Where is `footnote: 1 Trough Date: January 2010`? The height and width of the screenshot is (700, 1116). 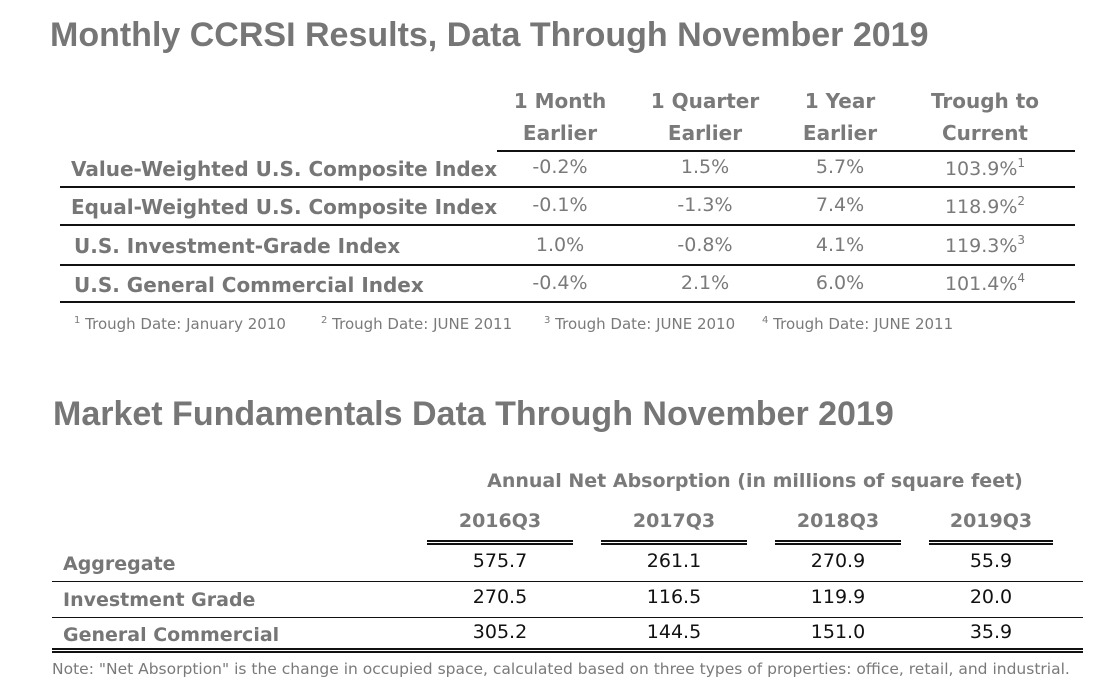 footnote: 1 Trough Date: January 2010 is located at coordinates (180, 324).